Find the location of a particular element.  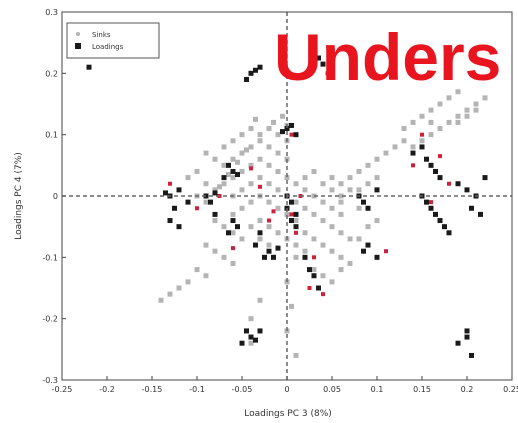

y-tick-label: 0.1 is located at coordinates (51, 135).